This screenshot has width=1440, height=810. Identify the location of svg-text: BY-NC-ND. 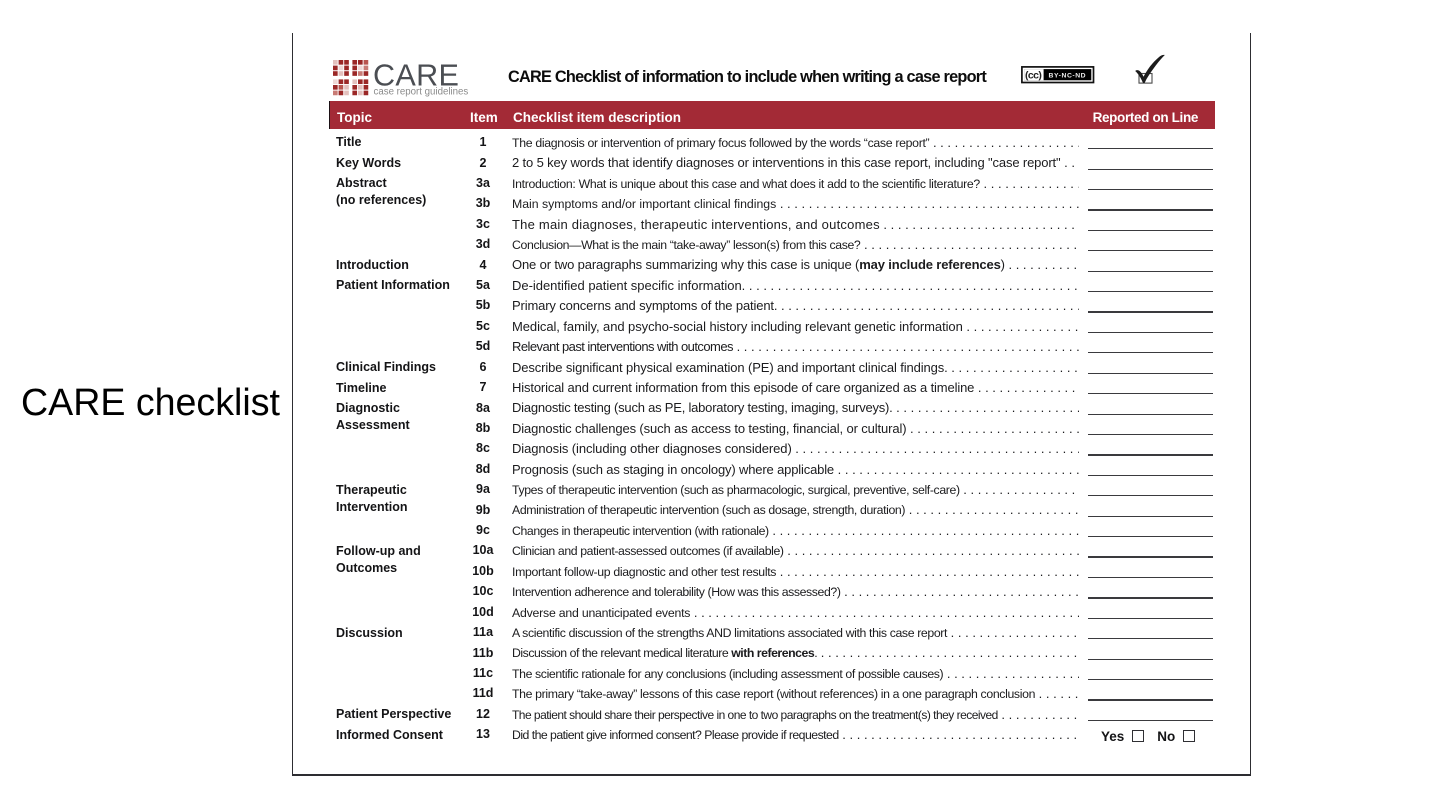
(1068, 75).